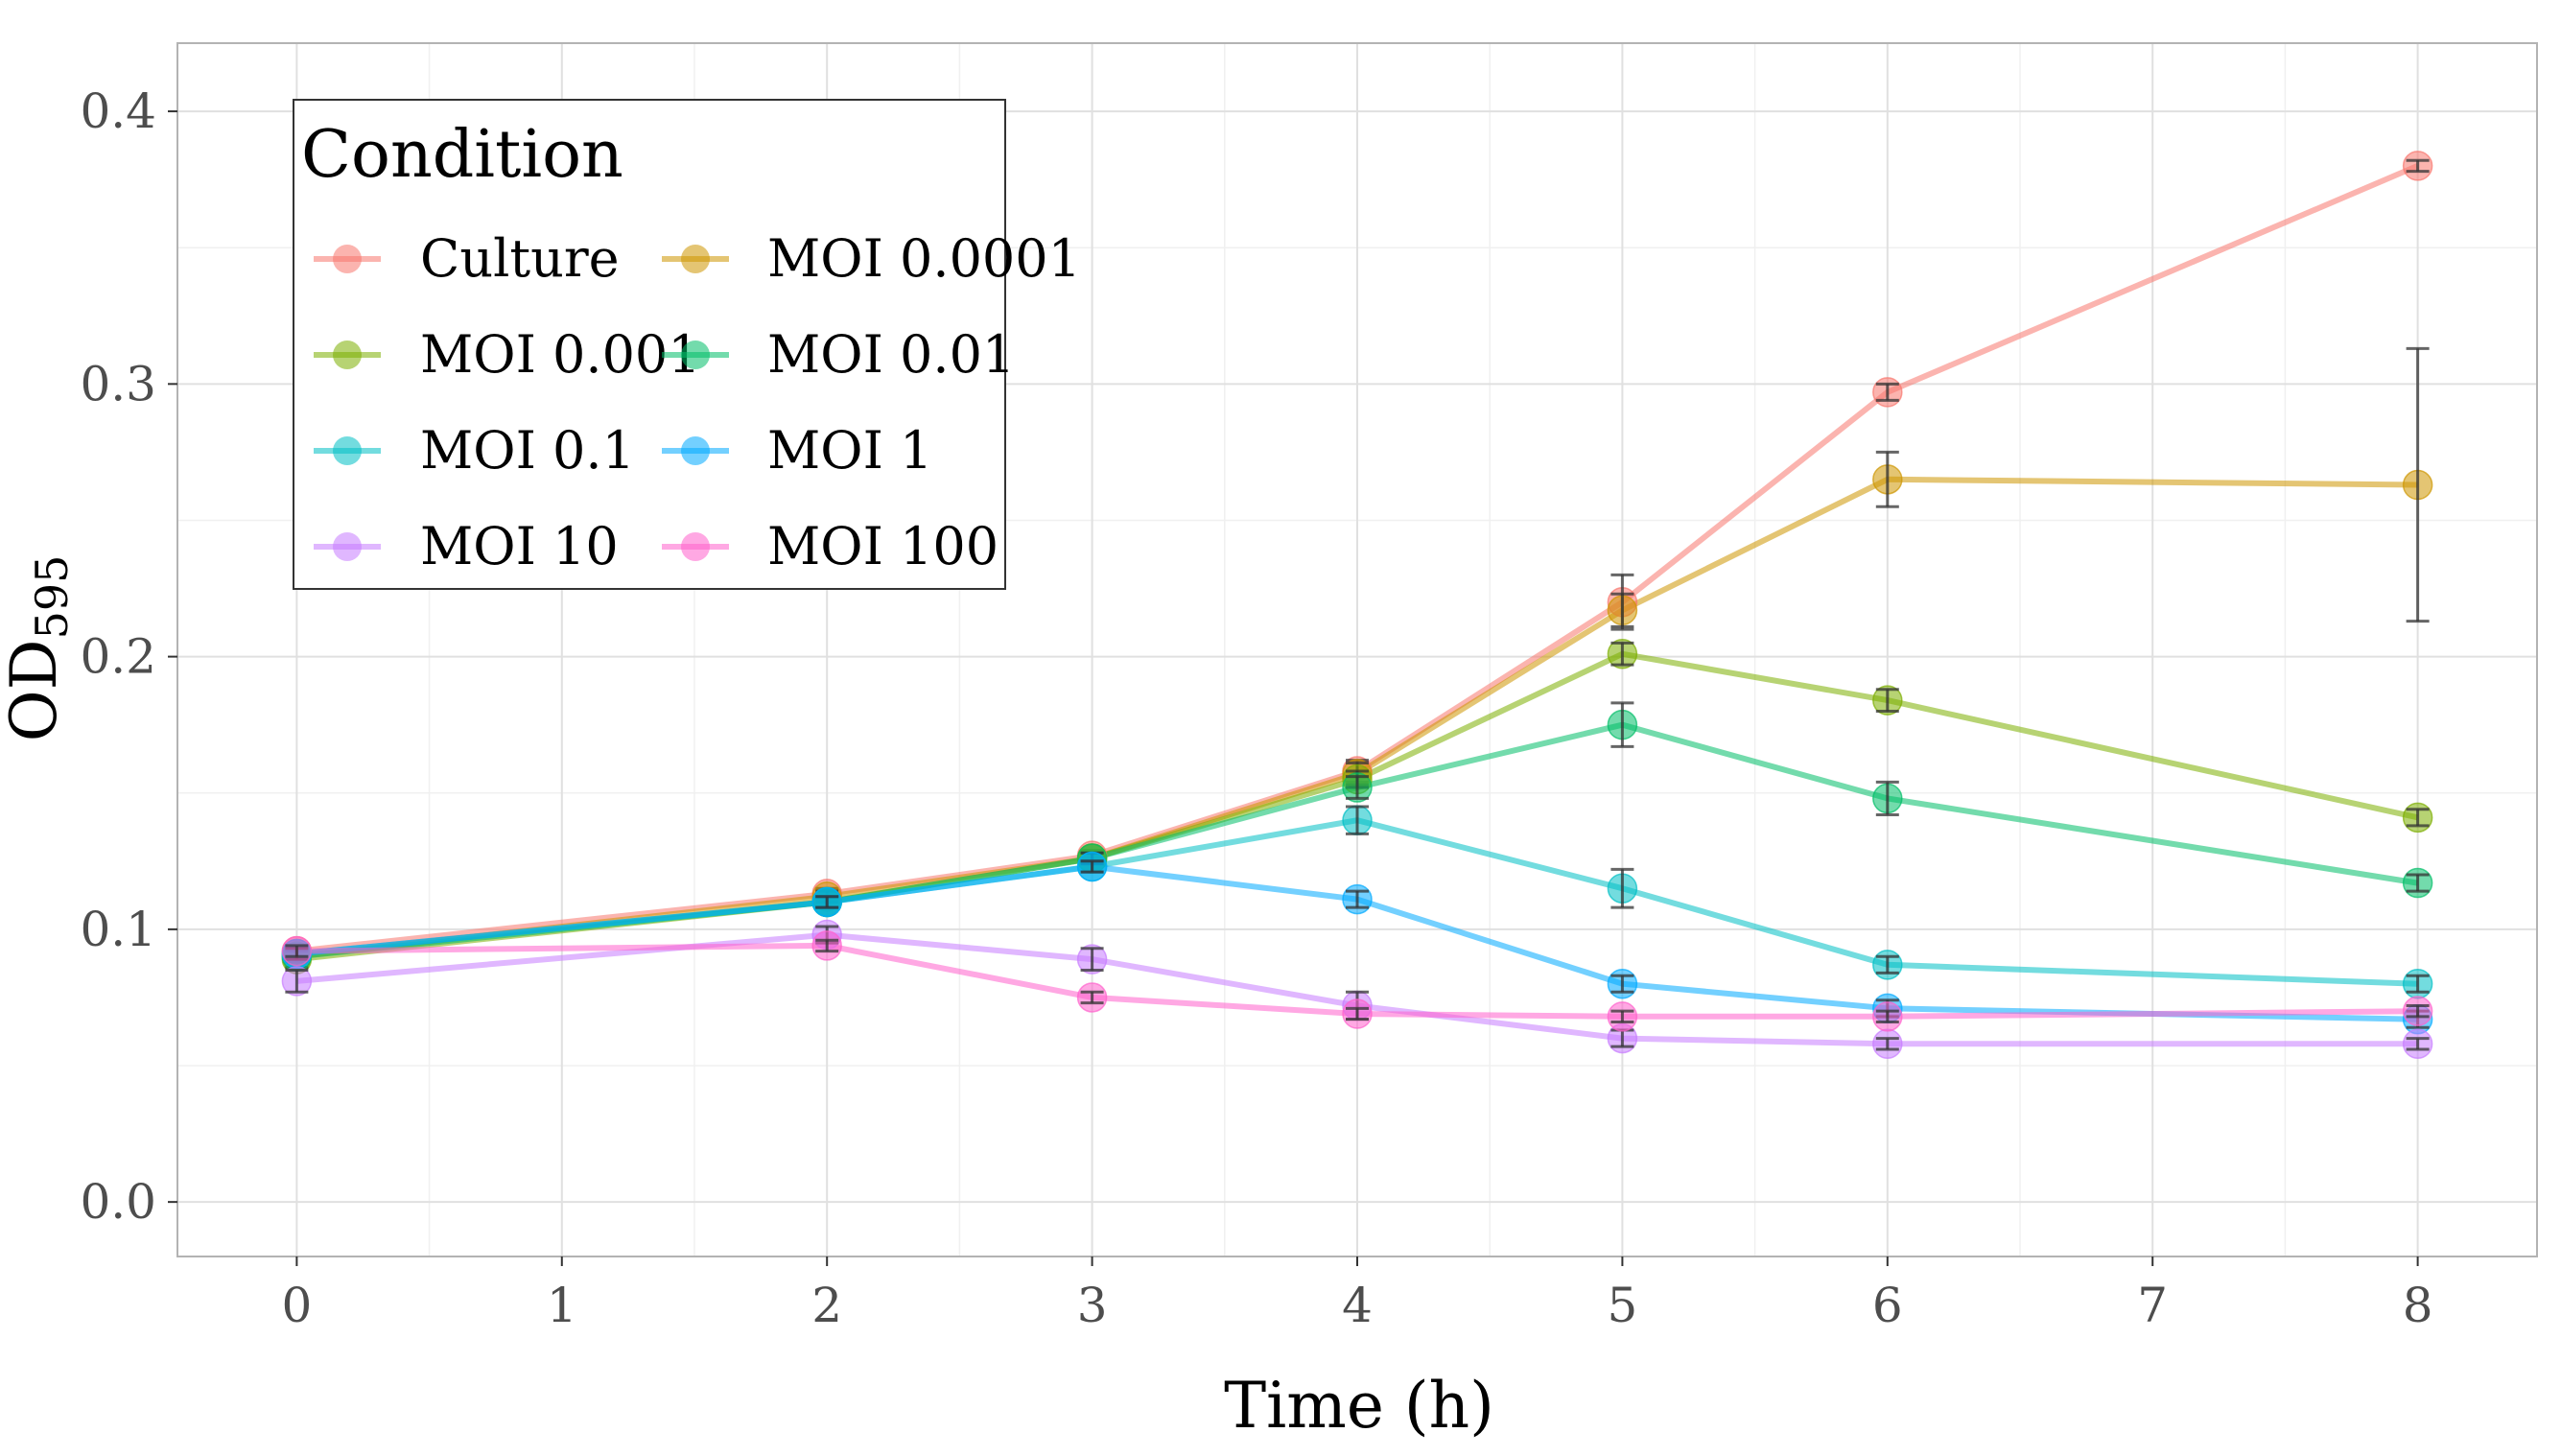 This screenshot has height=1456, width=2561. Describe the element at coordinates (2152, 1305) in the screenshot. I see `x-tick-label: 7` at that location.